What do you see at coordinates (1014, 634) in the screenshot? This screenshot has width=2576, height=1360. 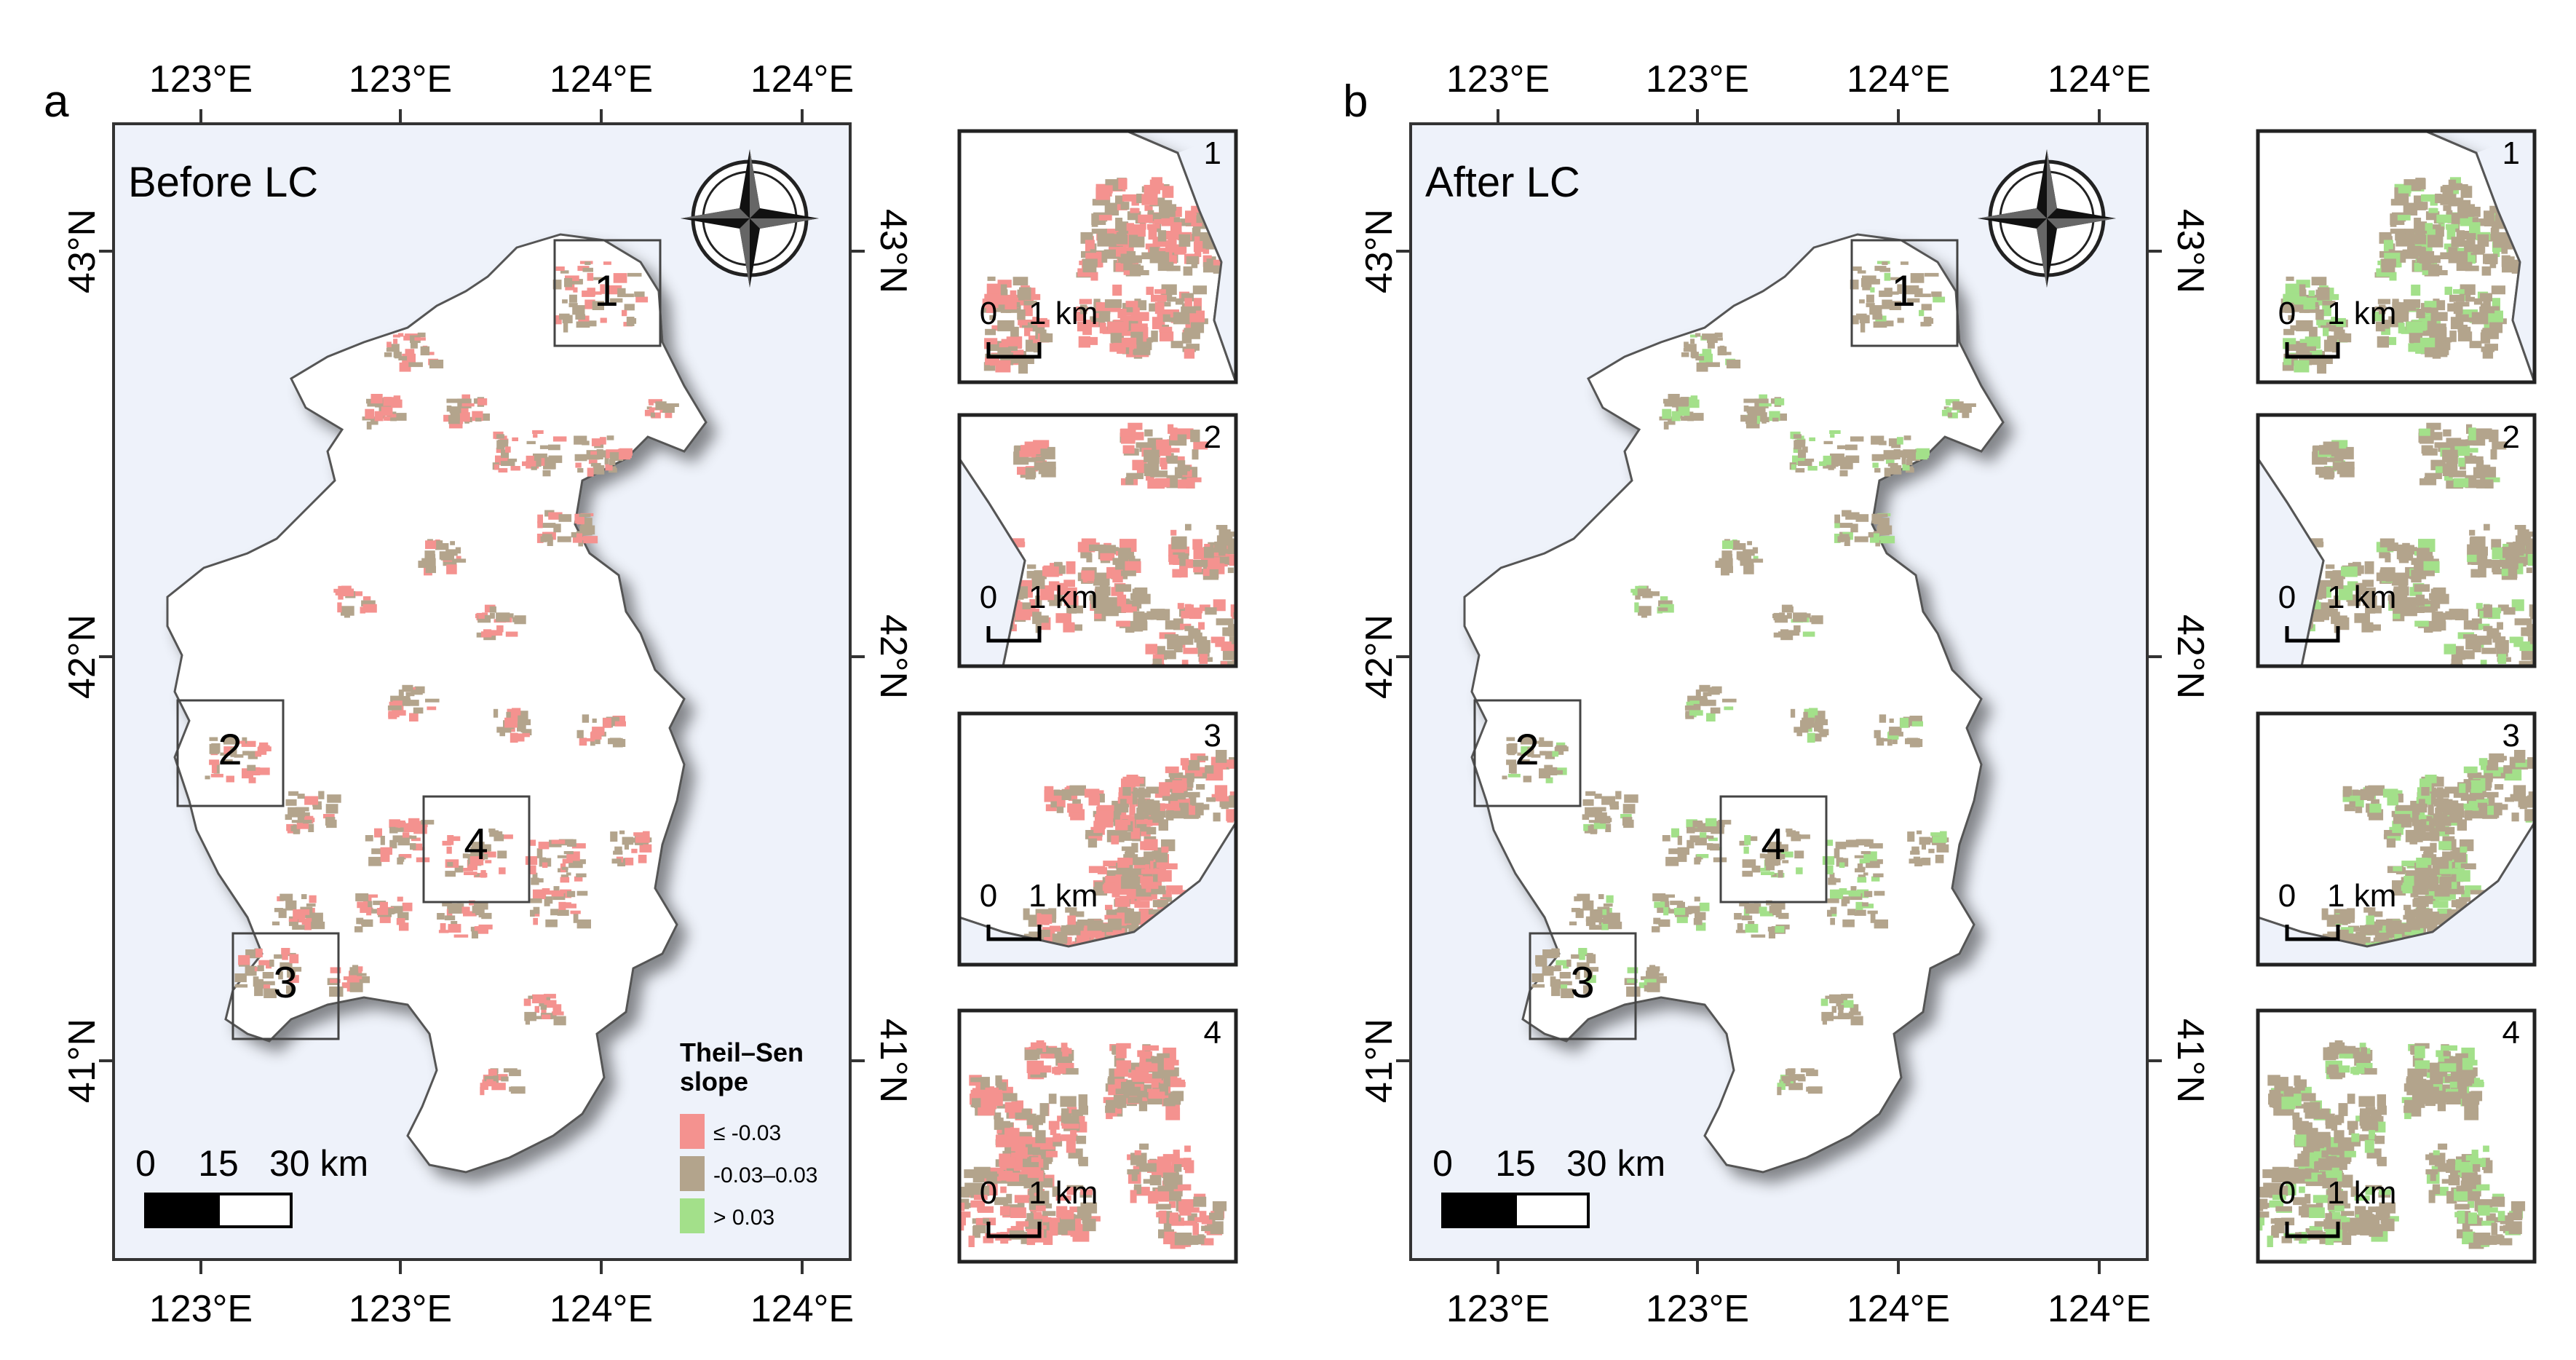 I see `inset-scale-bar` at bounding box center [1014, 634].